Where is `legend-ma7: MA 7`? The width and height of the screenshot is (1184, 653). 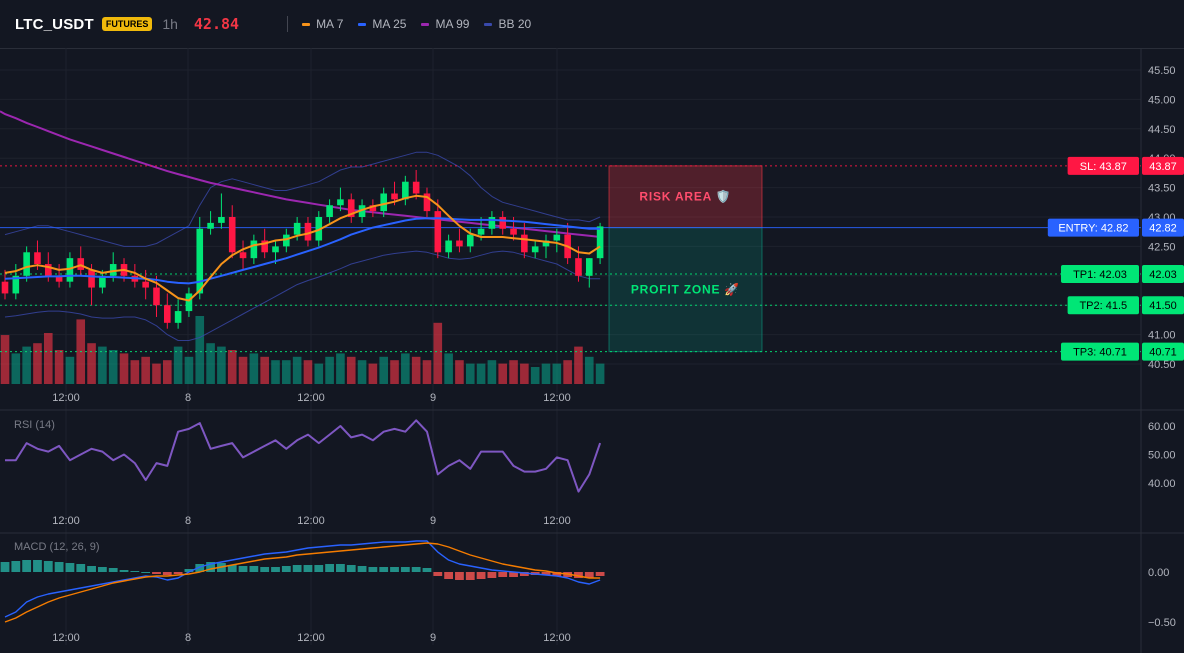 legend-ma7: MA 7 is located at coordinates (322, 24).